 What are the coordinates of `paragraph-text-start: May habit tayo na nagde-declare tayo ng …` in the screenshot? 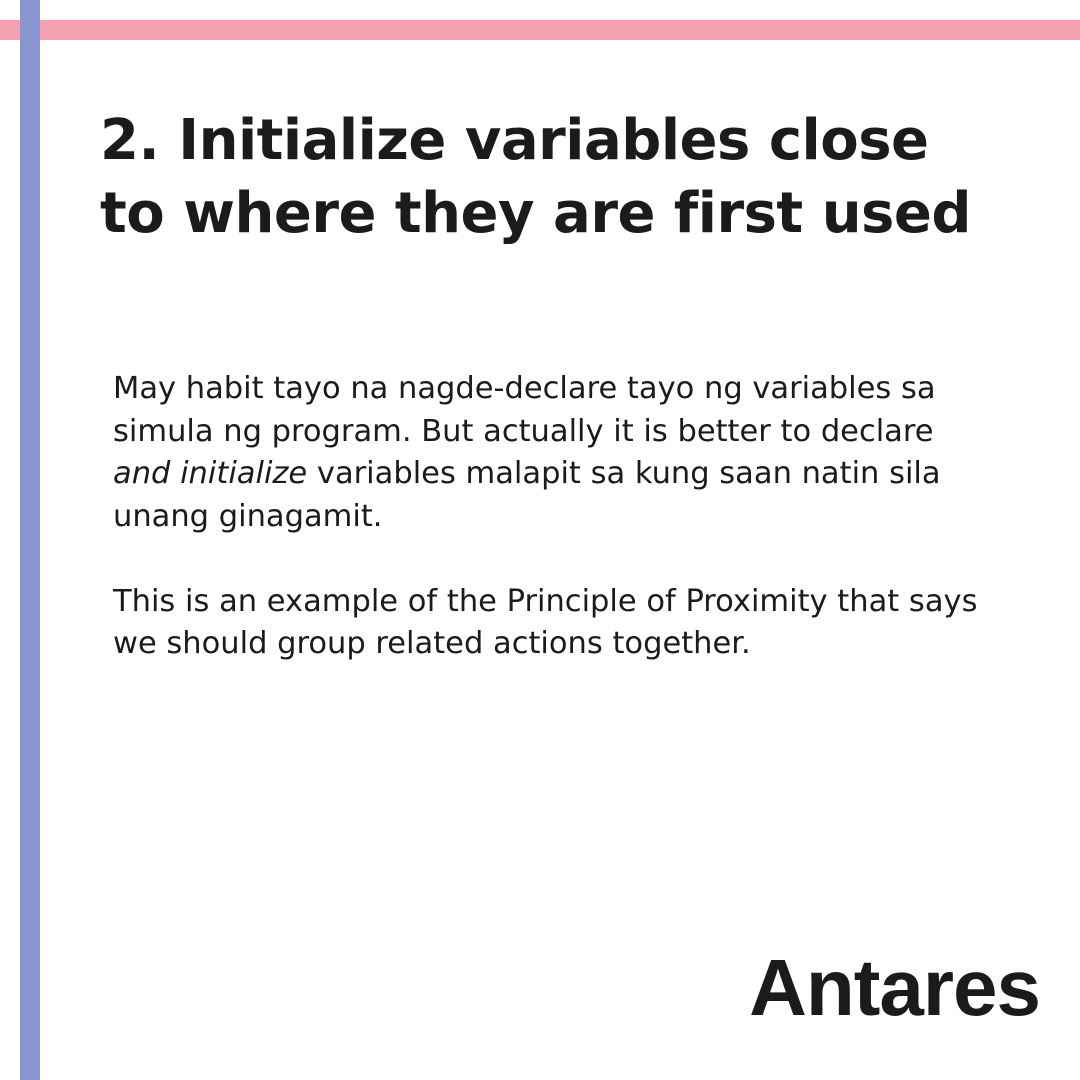 It's located at (524, 410).